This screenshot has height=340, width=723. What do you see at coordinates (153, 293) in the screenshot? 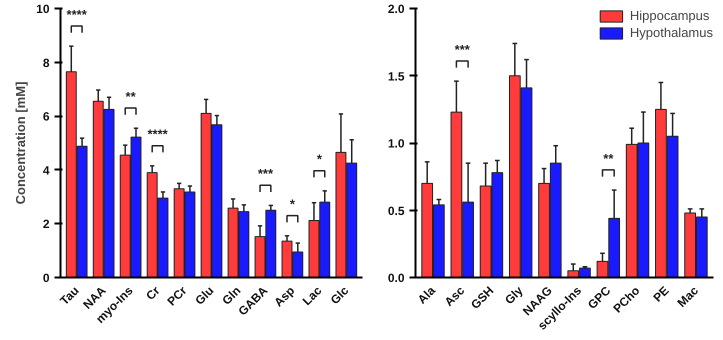
I see `x-tick-label: Cr` at bounding box center [153, 293].